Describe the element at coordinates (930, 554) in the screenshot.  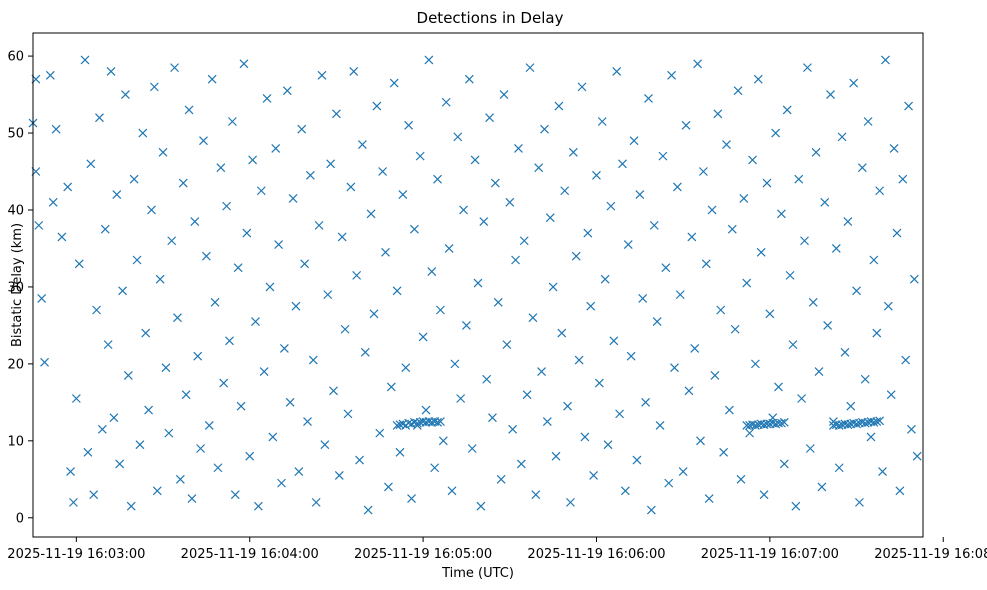
I see `x-tick-label: 2025-11-19 16:08:00` at that location.